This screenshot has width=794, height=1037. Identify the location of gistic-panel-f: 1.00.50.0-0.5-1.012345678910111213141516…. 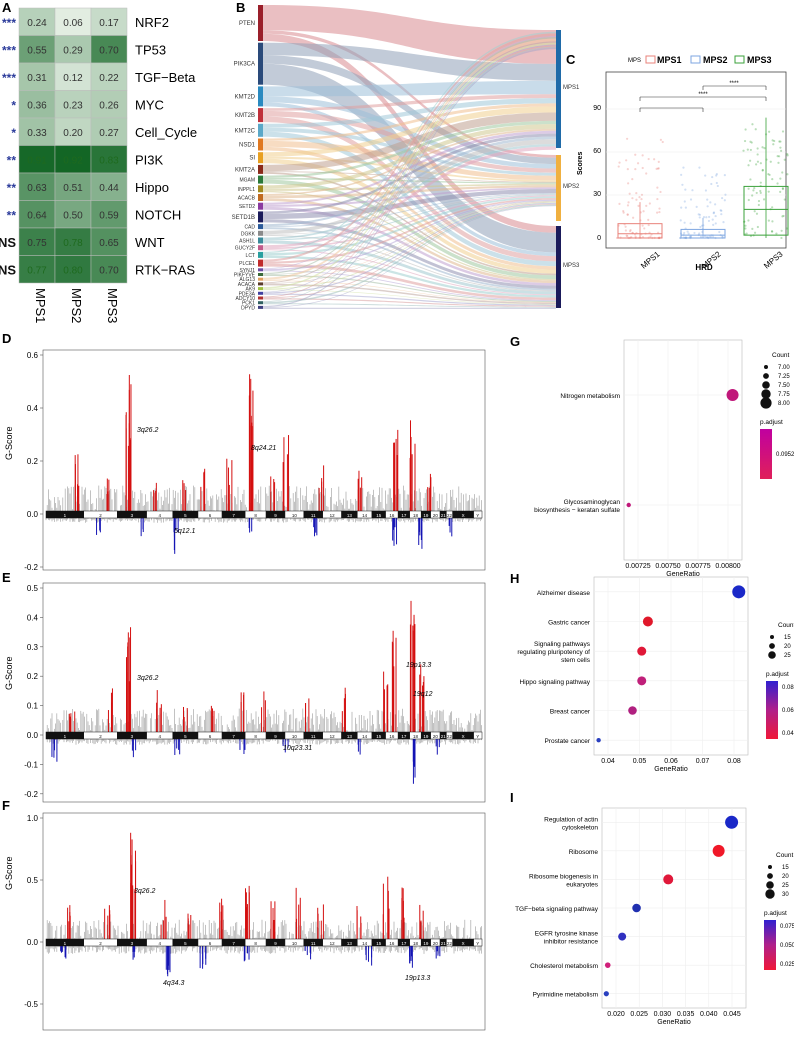
(255, 921).